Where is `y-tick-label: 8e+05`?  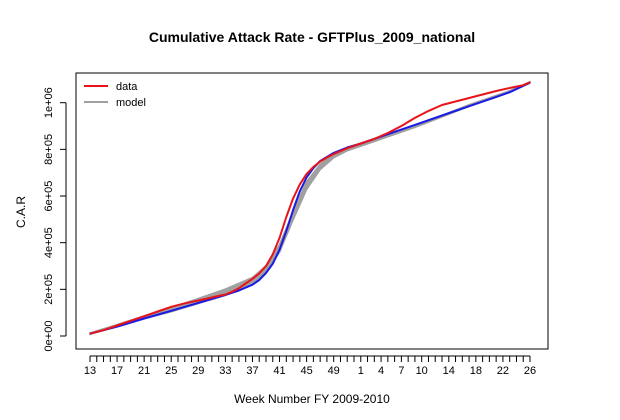 y-tick-label: 8e+05 is located at coordinates (49, 149).